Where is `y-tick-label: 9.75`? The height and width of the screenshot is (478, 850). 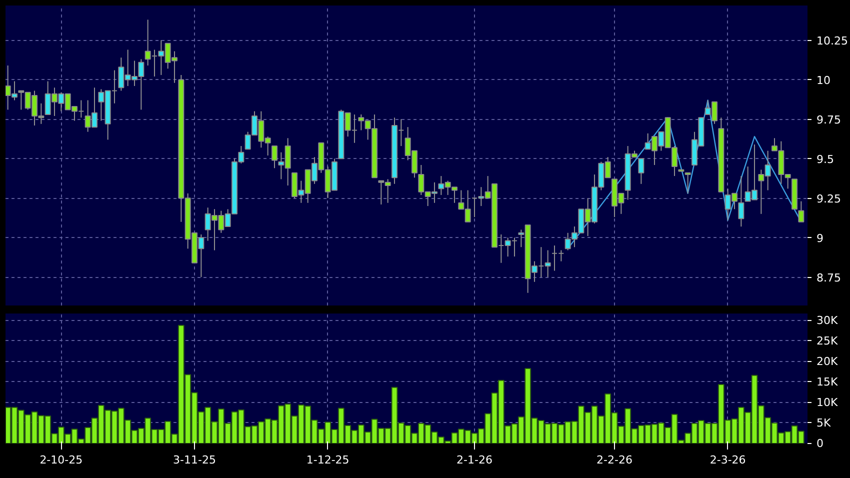
y-tick-label: 9.75 is located at coordinates (828, 120).